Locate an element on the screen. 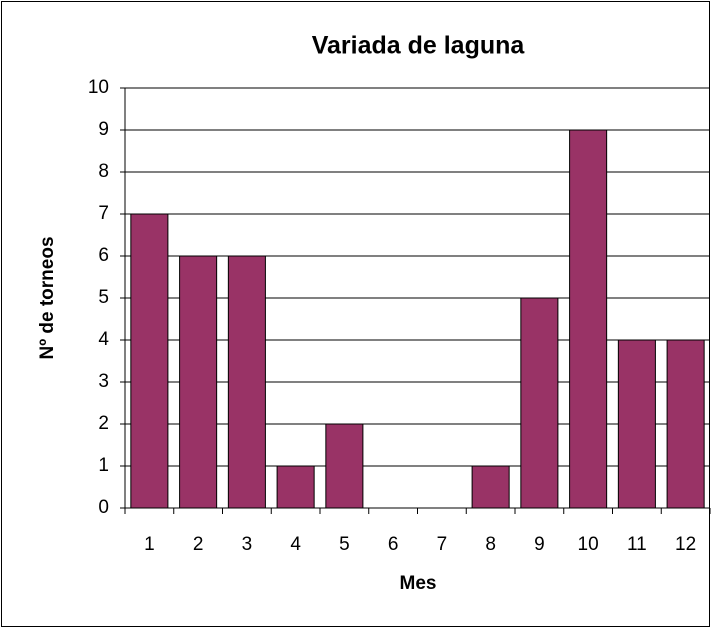 This screenshot has height=629, width=712. x-tick-label: 1 is located at coordinates (149, 544).